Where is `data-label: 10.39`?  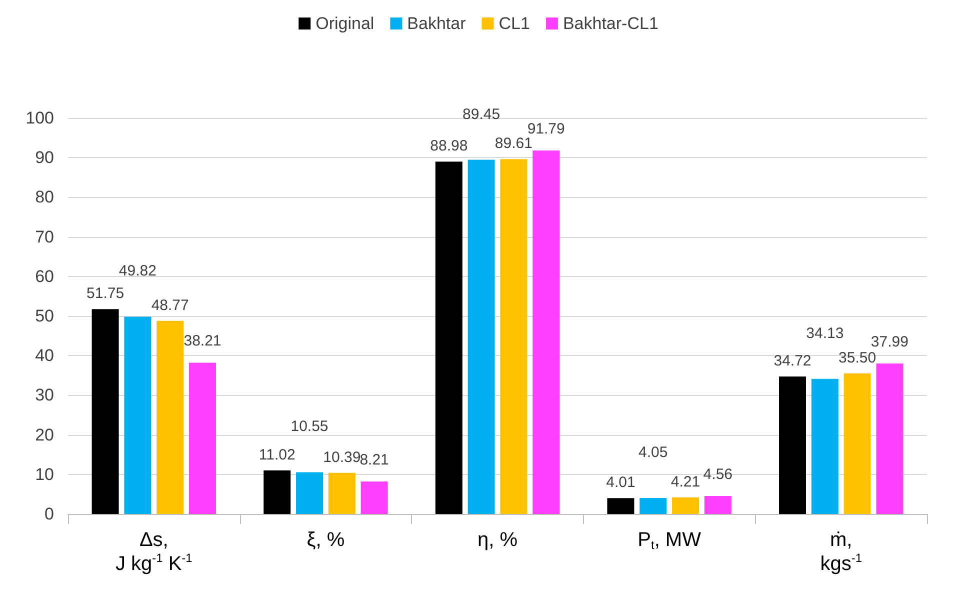
data-label: 10.39 is located at coordinates (342, 457).